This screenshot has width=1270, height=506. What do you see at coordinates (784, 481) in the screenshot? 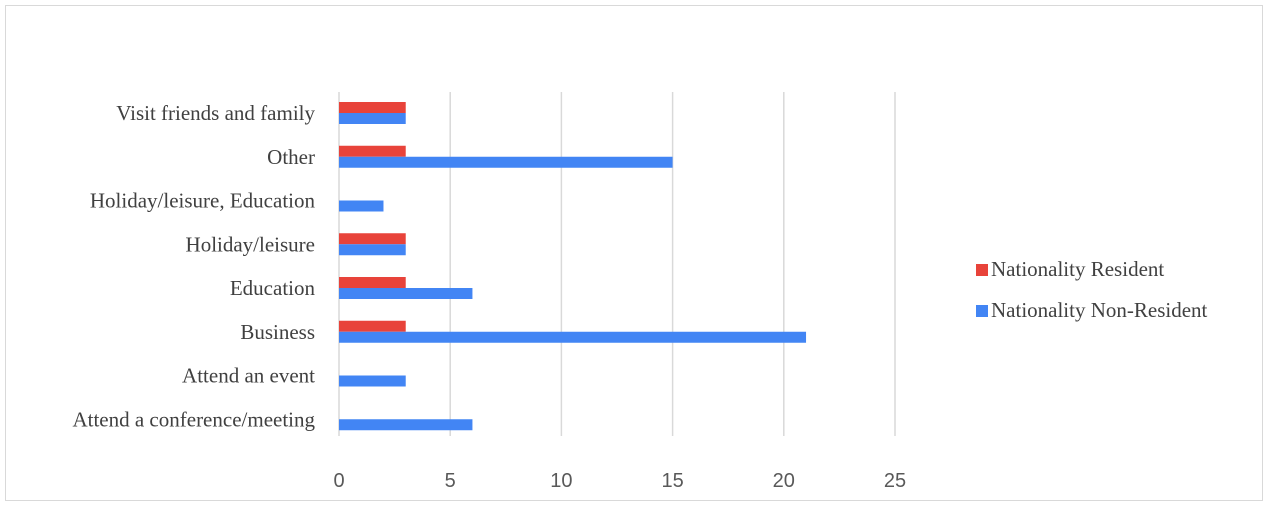
I see `x-tick-label-20: 20` at bounding box center [784, 481].